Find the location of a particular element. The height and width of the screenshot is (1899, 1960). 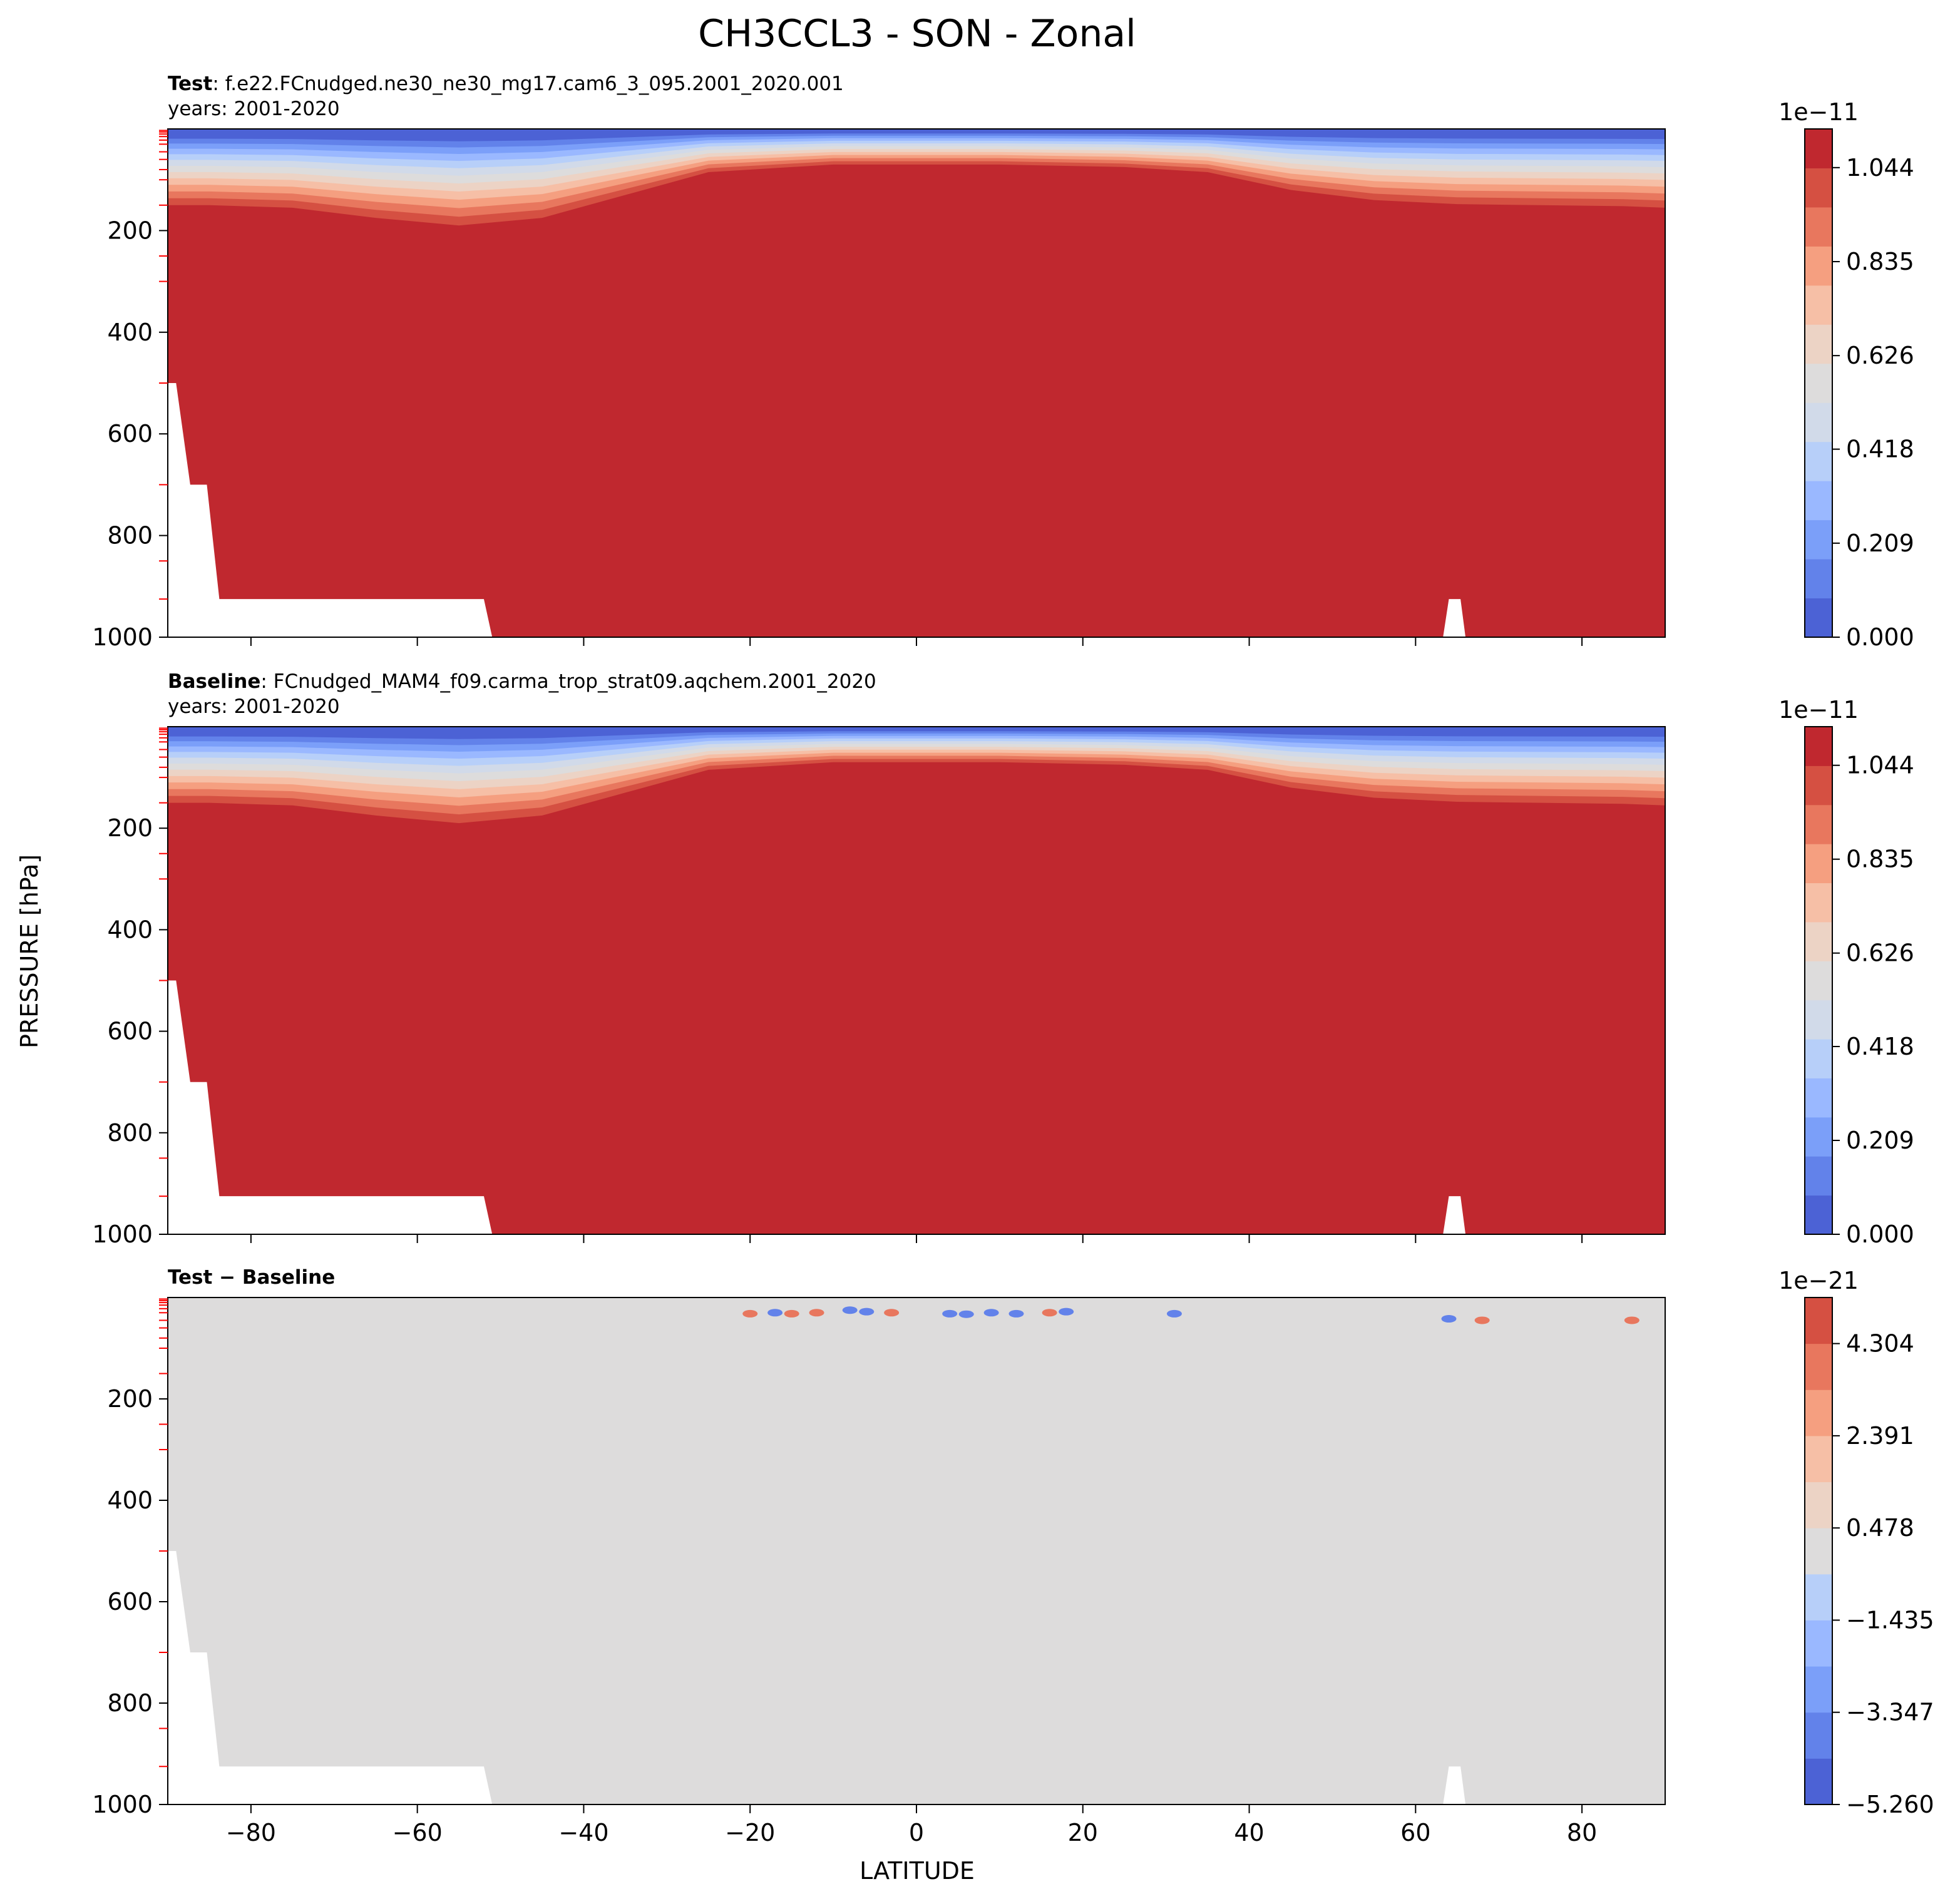

panel-years: years: 2001-2020 is located at coordinates (254, 109).